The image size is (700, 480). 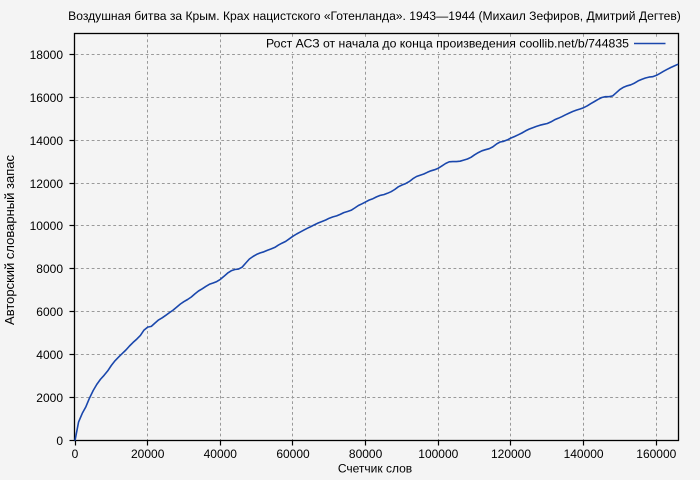 I want to click on svg-text: 14000, so click(x=47, y=141).